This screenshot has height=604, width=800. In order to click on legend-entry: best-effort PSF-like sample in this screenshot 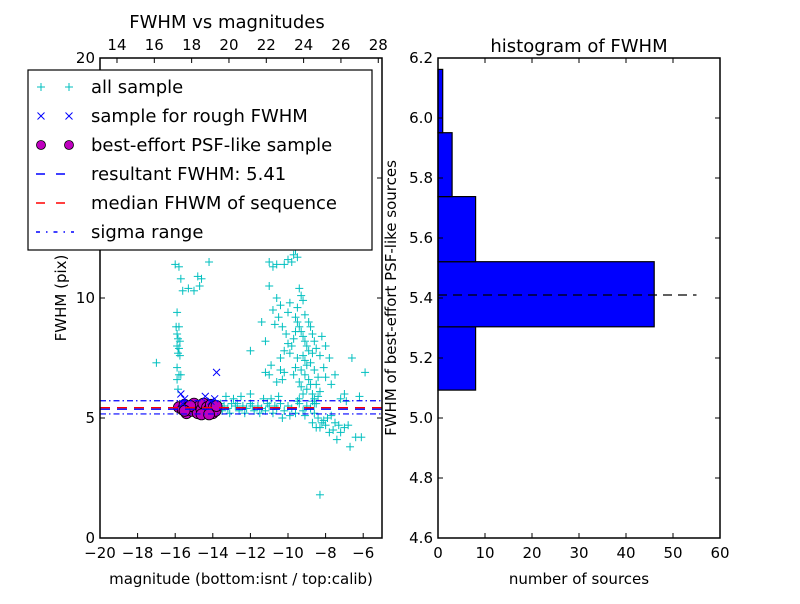, I will do `click(184, 145)`.